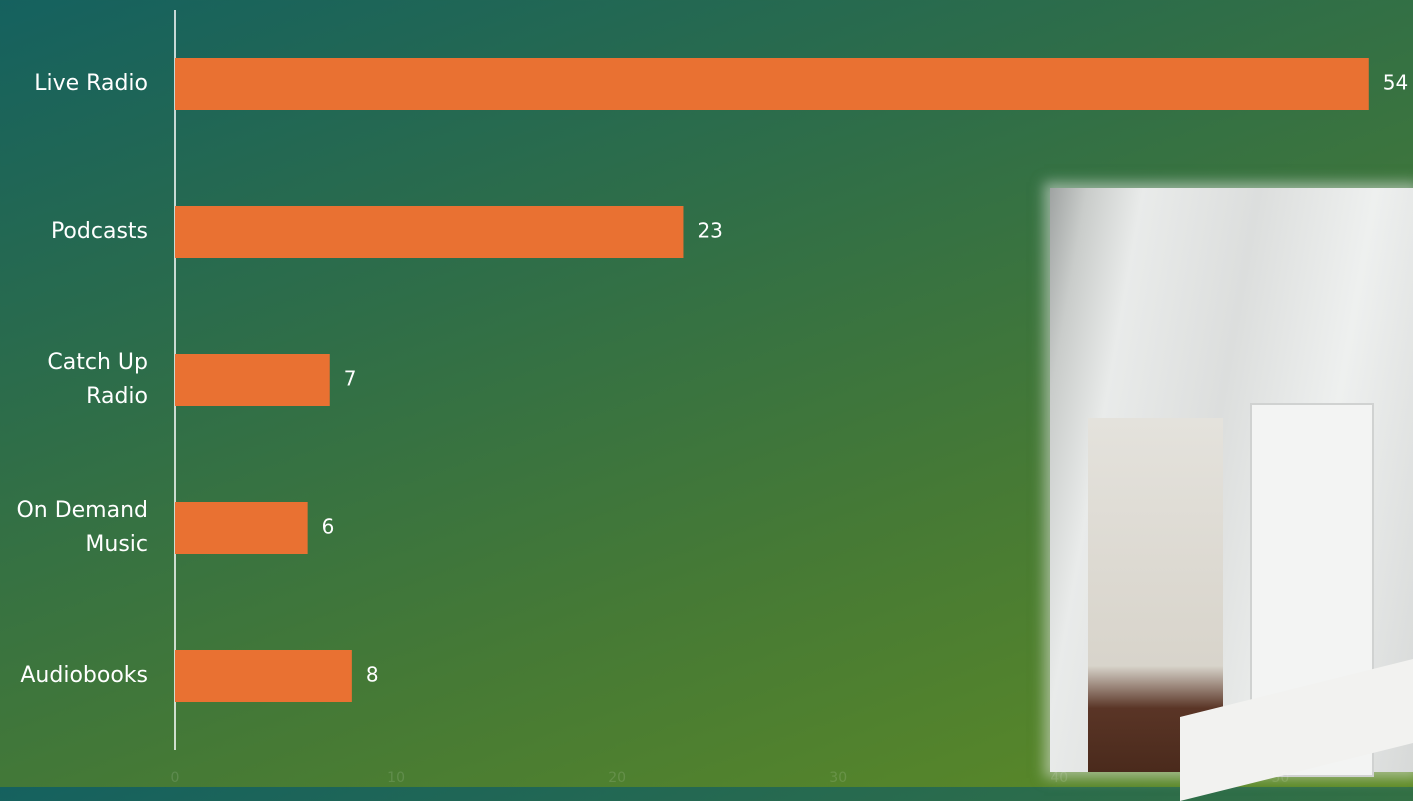  Describe the element at coordinates (99, 231) in the screenshot. I see `category-label: Podcasts` at that location.